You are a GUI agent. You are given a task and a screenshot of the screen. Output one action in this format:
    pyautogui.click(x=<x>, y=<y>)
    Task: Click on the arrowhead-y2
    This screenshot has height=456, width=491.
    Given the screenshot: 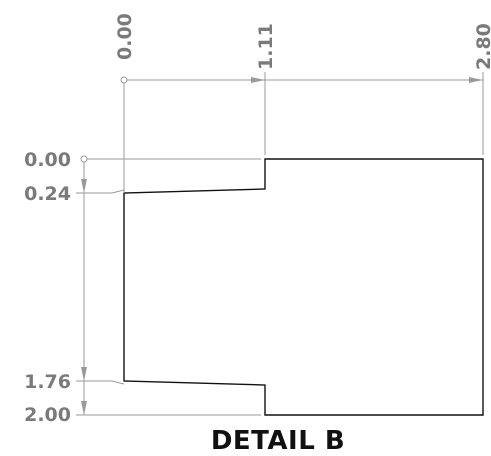 What is the action you would take?
    pyautogui.click(x=84, y=374)
    